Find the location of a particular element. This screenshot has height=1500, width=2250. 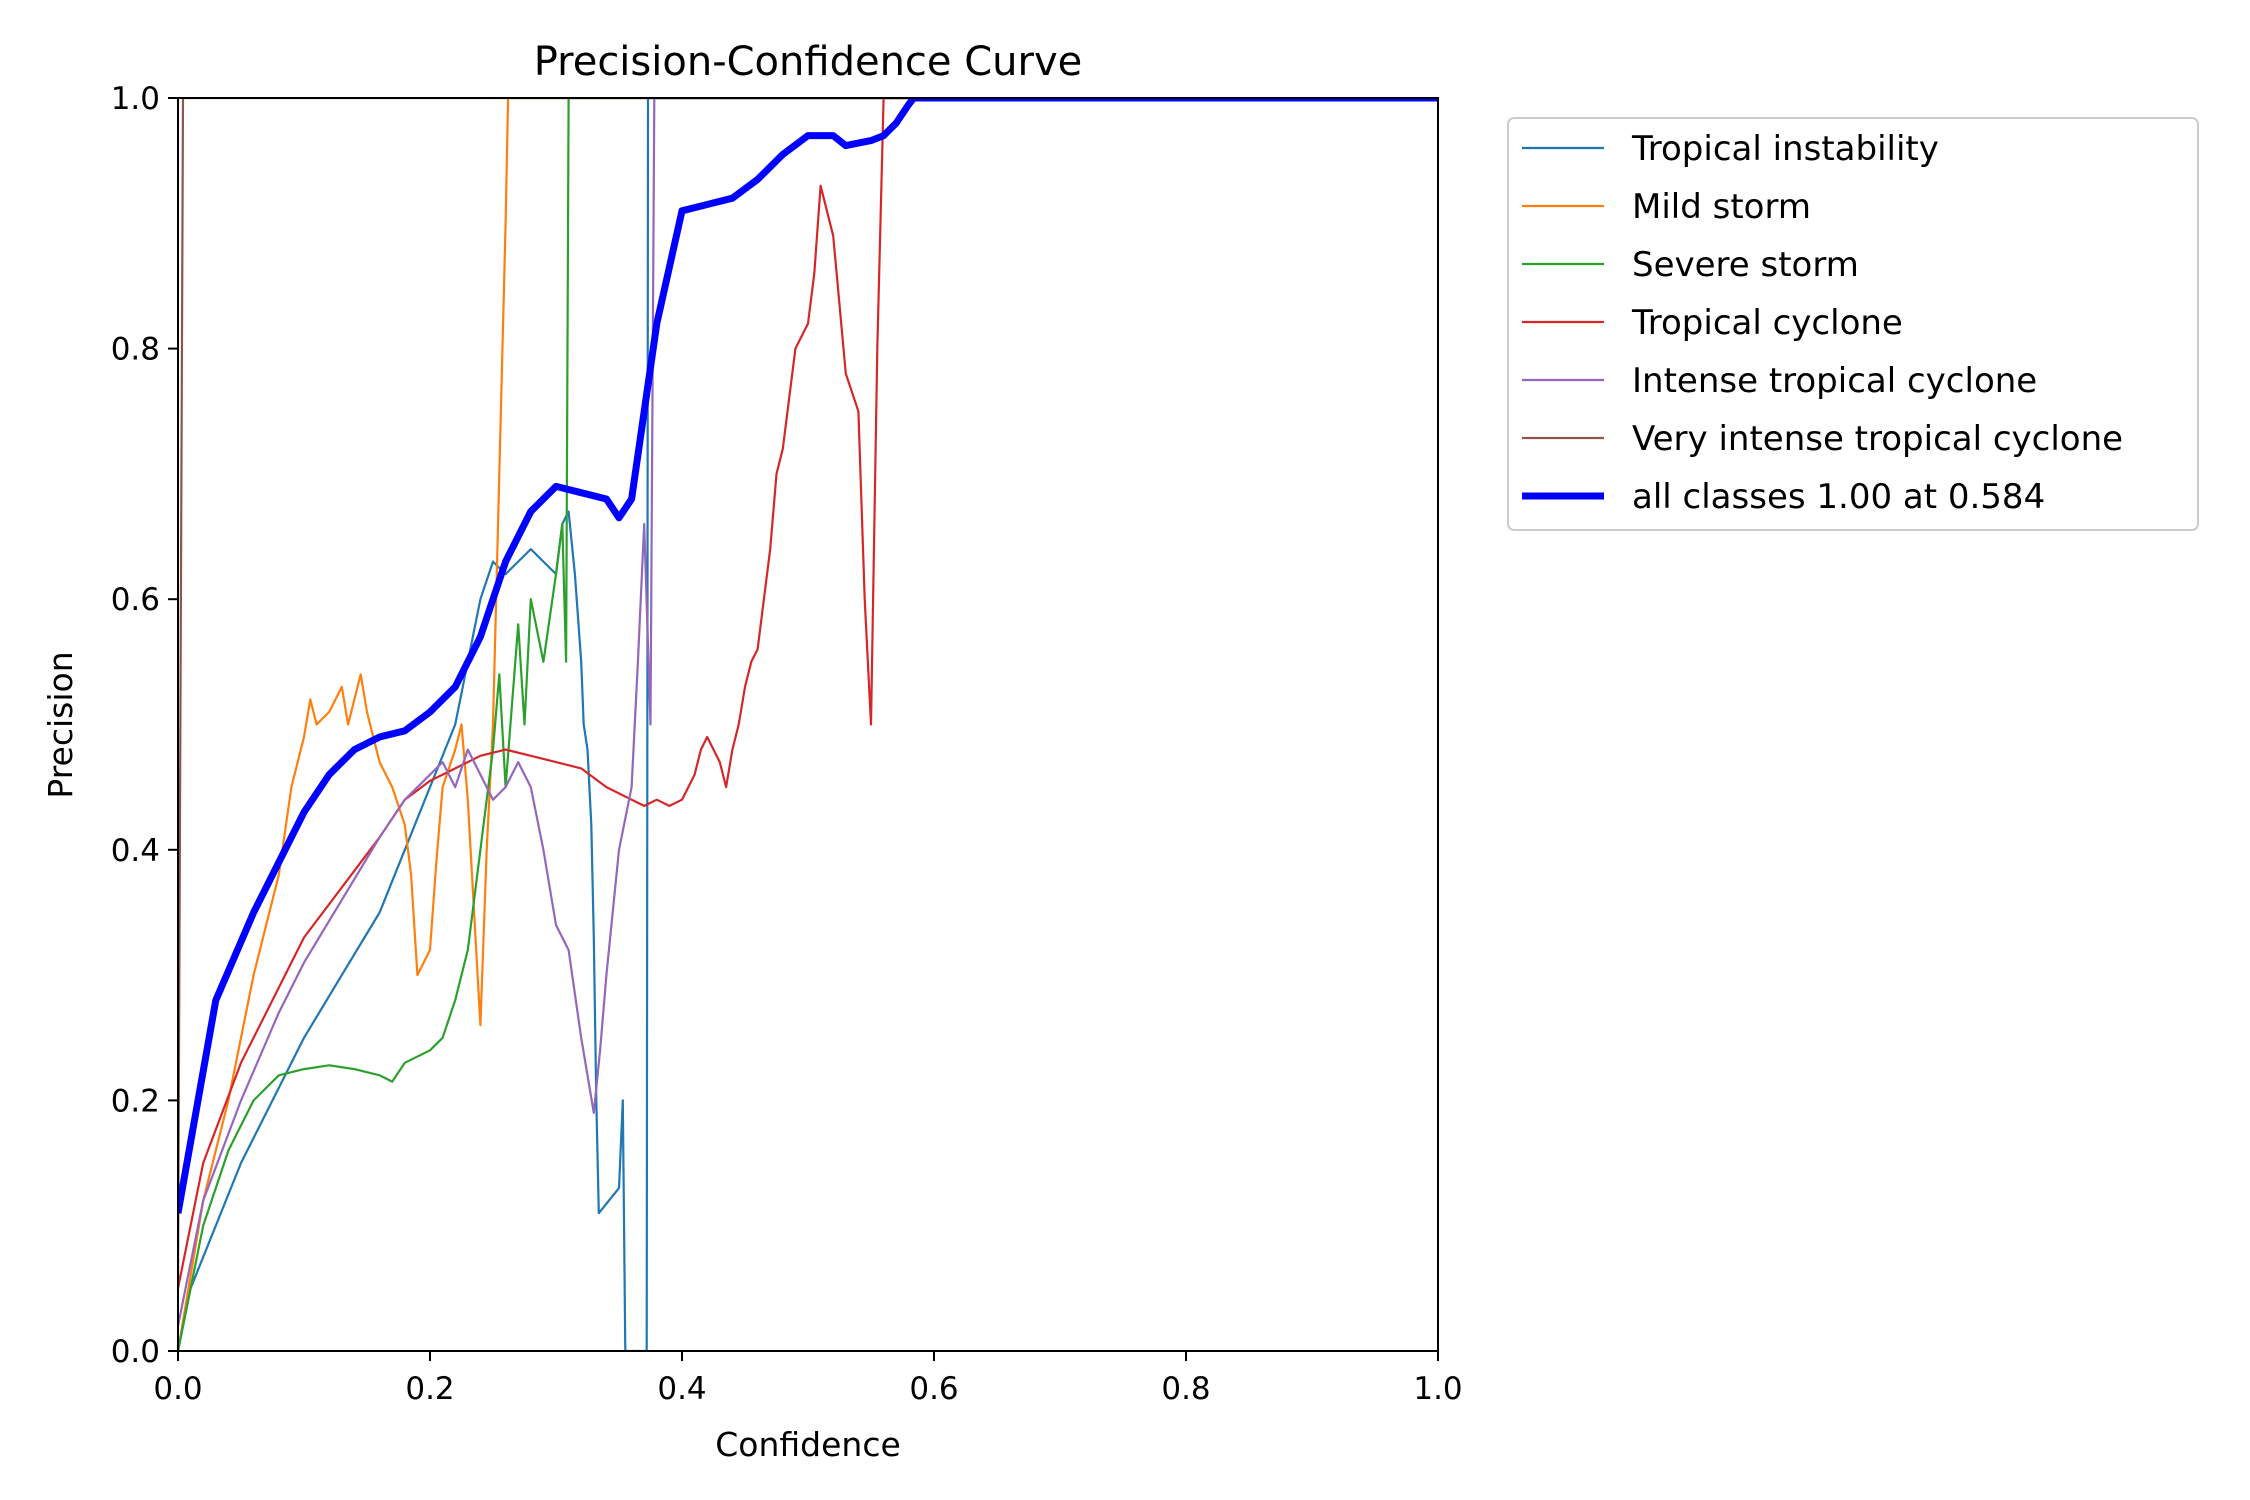

legend-frame is located at coordinates (1853, 324).